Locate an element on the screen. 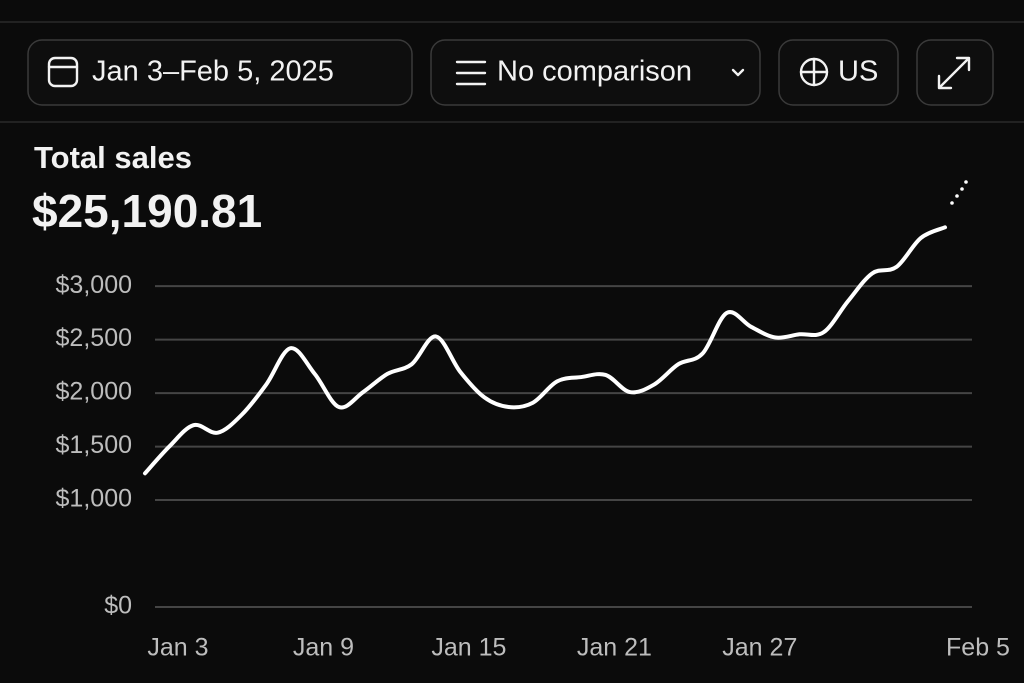  globe-icon is located at coordinates (814, 72).